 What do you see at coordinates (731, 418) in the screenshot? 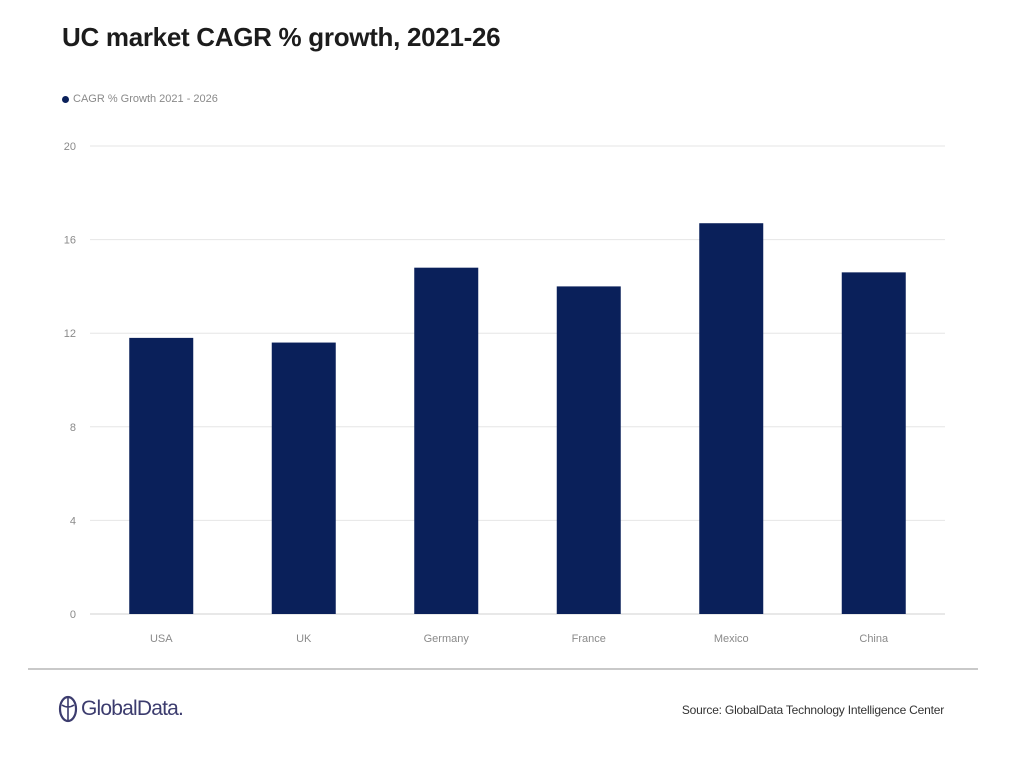
I see `bar-mexico` at bounding box center [731, 418].